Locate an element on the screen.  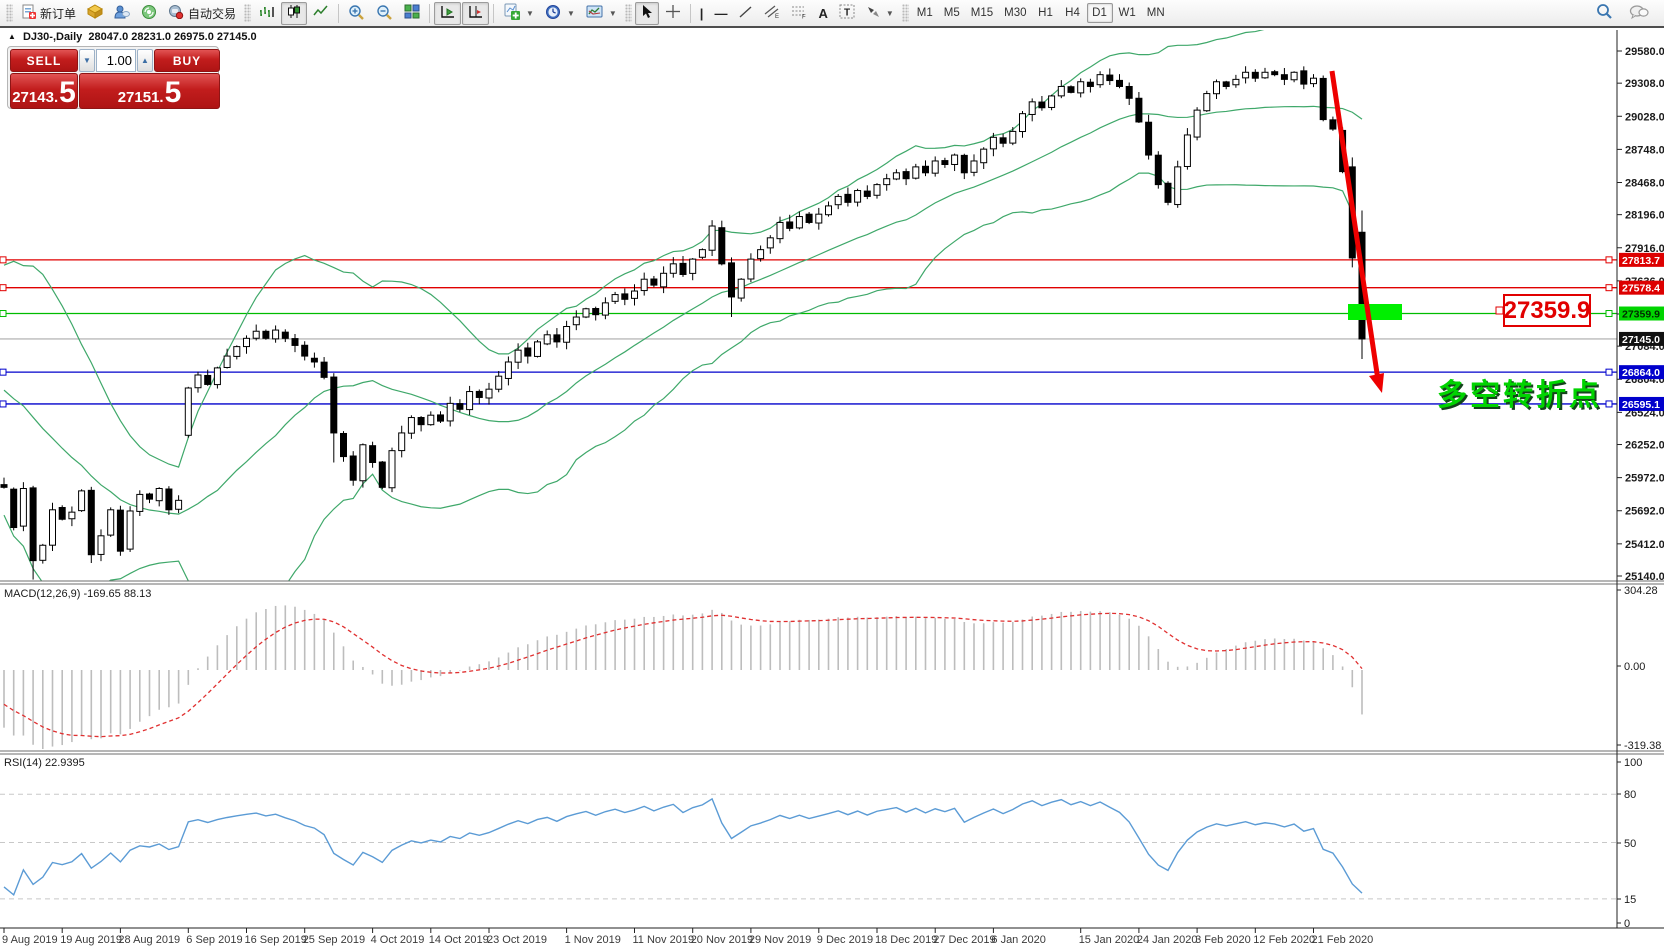
chat-button is located at coordinates (1639, 13).